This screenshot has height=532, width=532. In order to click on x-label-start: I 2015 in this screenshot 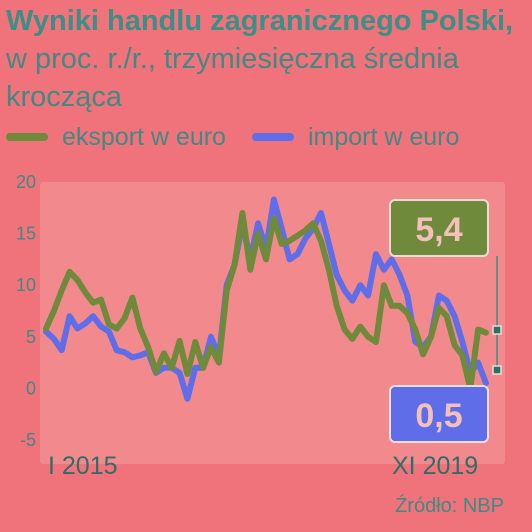, I will do `click(83, 466)`.